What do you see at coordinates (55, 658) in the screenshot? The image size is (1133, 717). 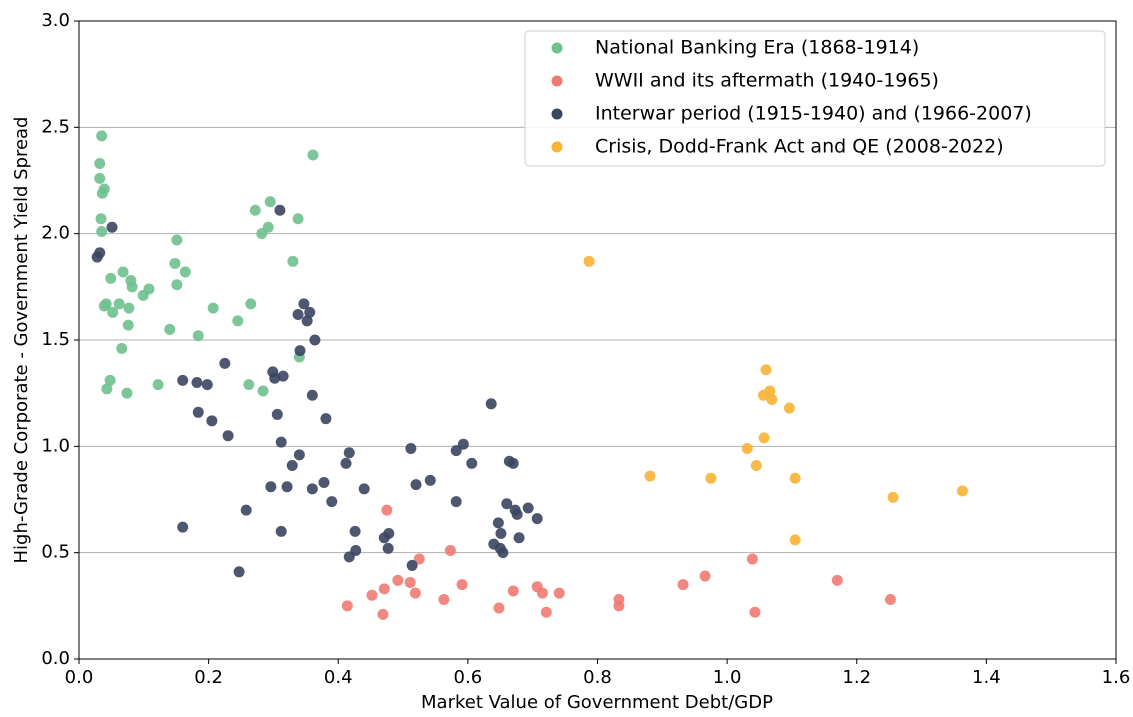 I see `y-tick-label: 0.0` at bounding box center [55, 658].